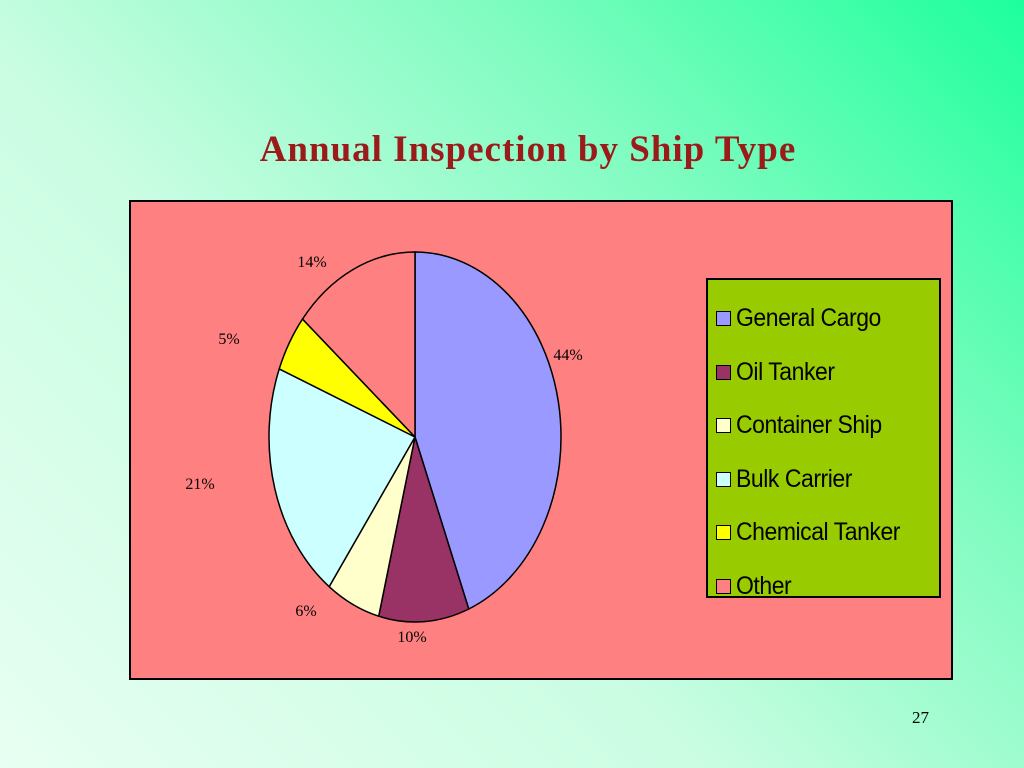 Image resolution: width=1024 pixels, height=768 pixels. I want to click on pie-data-label: 44%, so click(567, 355).